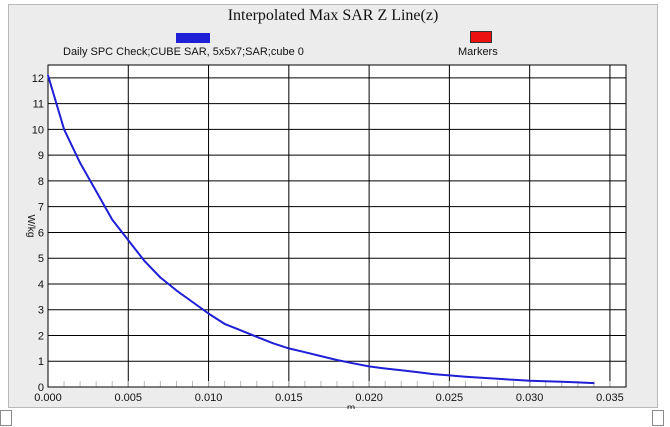  Describe the element at coordinates (351, 406) in the screenshot. I see `x-axis-title: m` at that location.